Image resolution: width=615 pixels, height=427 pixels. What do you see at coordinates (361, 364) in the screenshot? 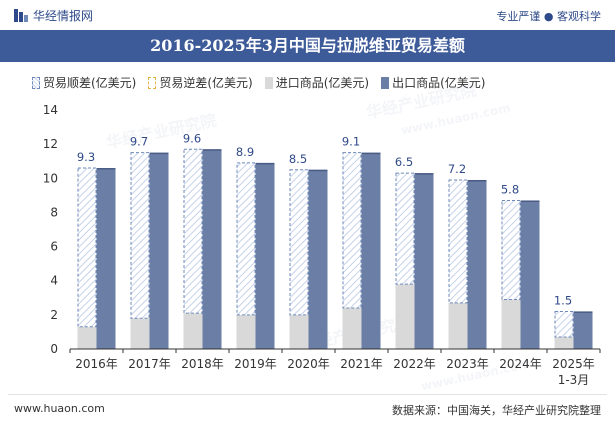
I see `x-tick-label: 2021年` at bounding box center [361, 364].